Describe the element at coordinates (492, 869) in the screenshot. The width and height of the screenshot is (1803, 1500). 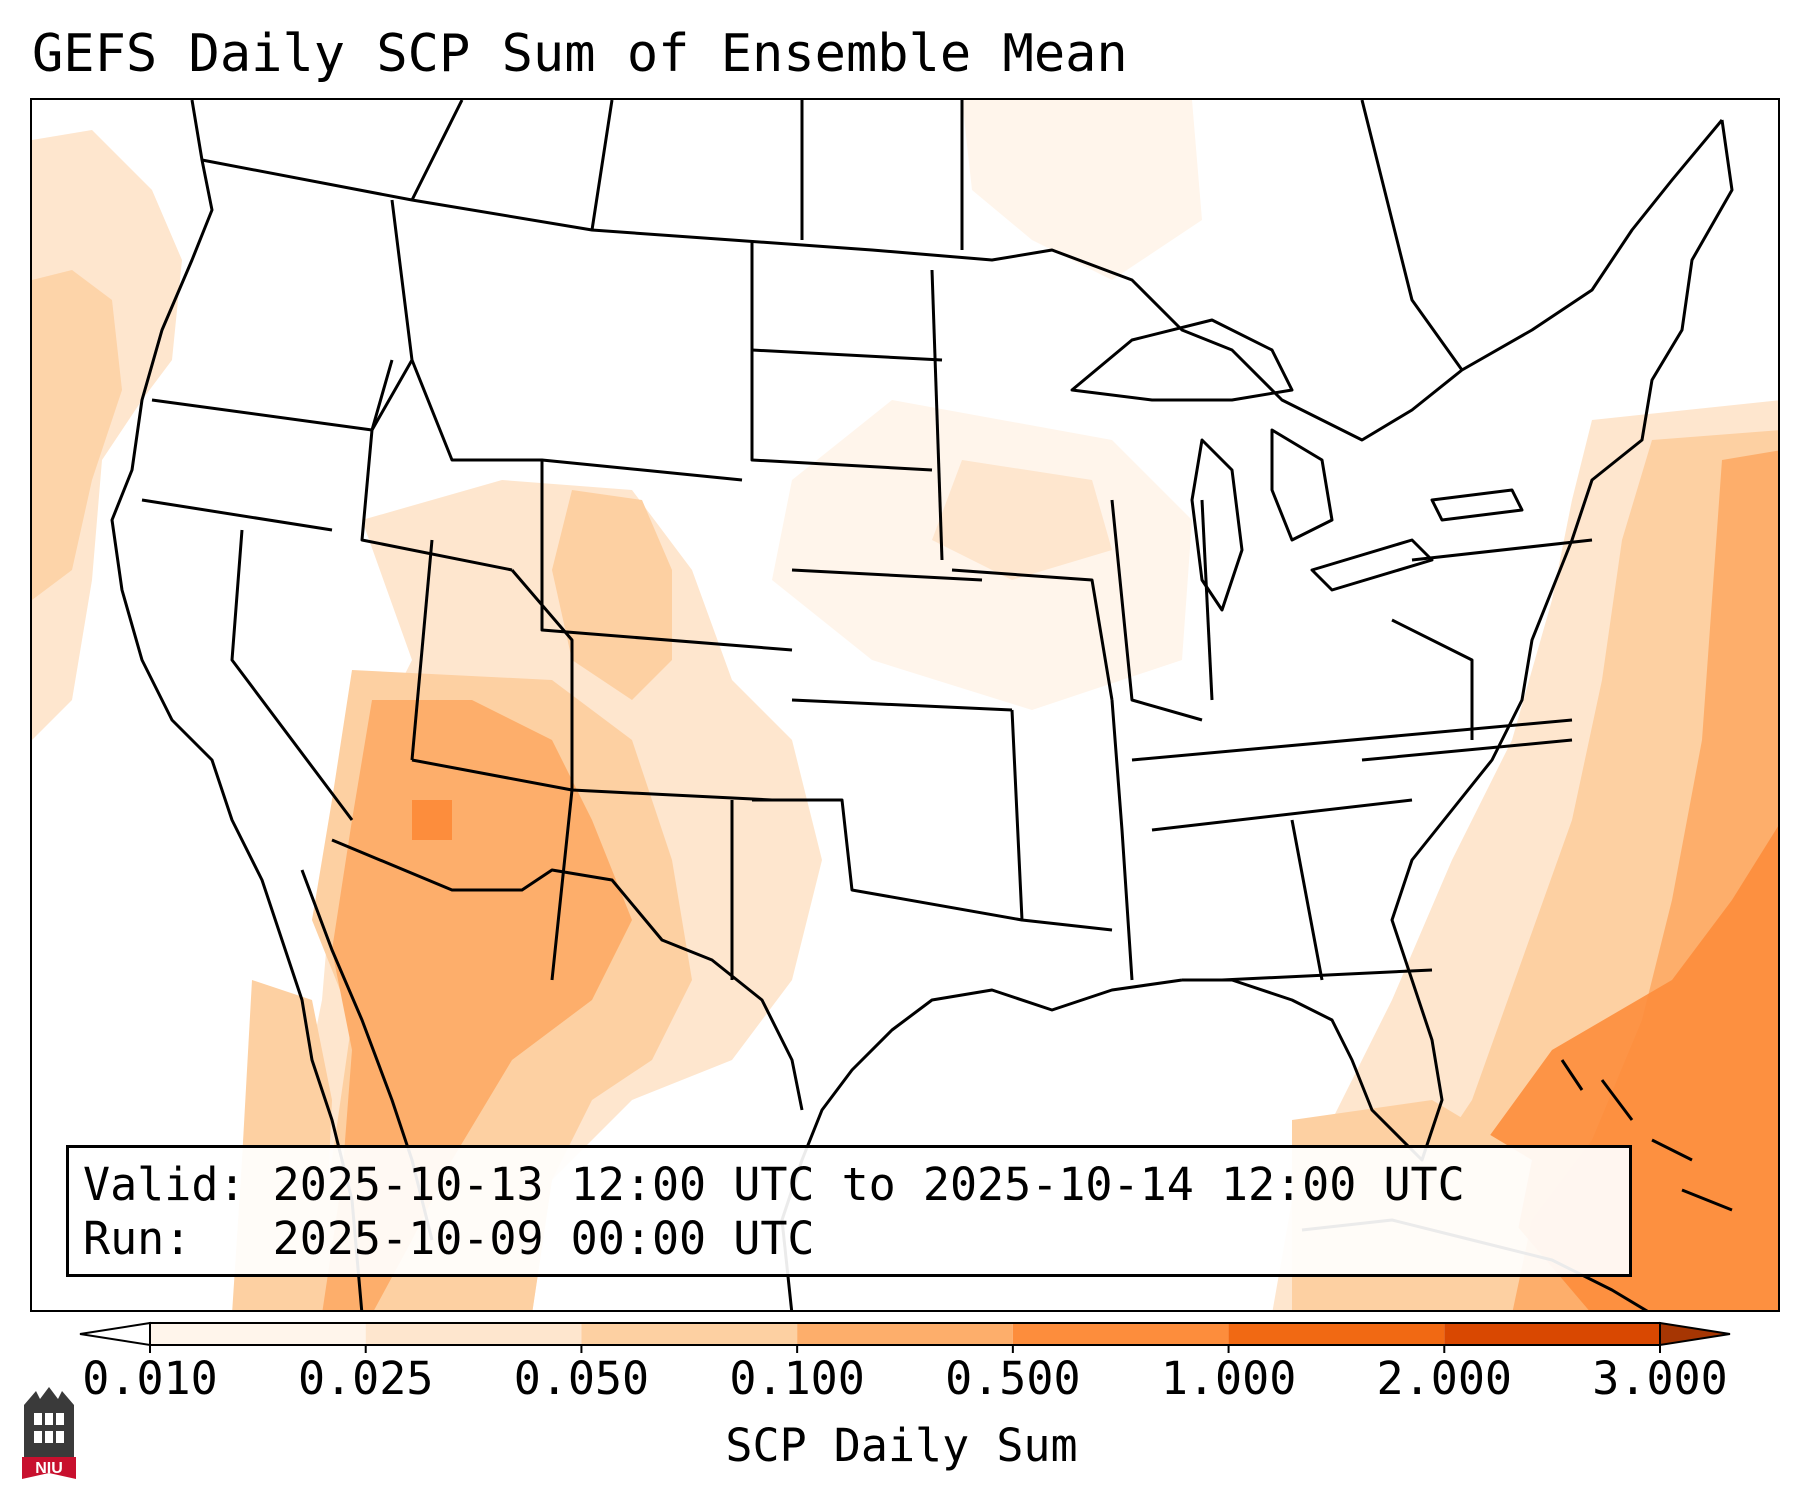
I see `state-line-az-nm` at that location.